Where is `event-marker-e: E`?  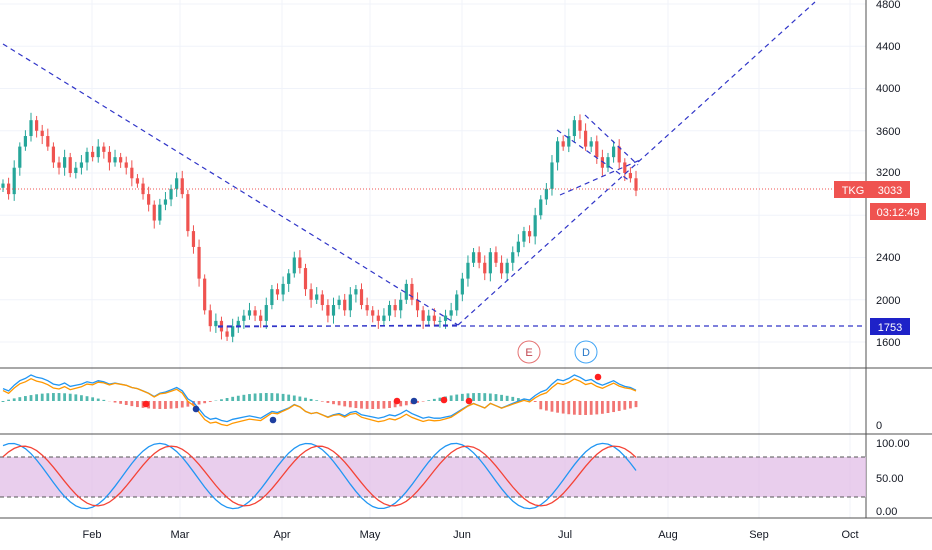
event-marker-e: E is located at coordinates (529, 352).